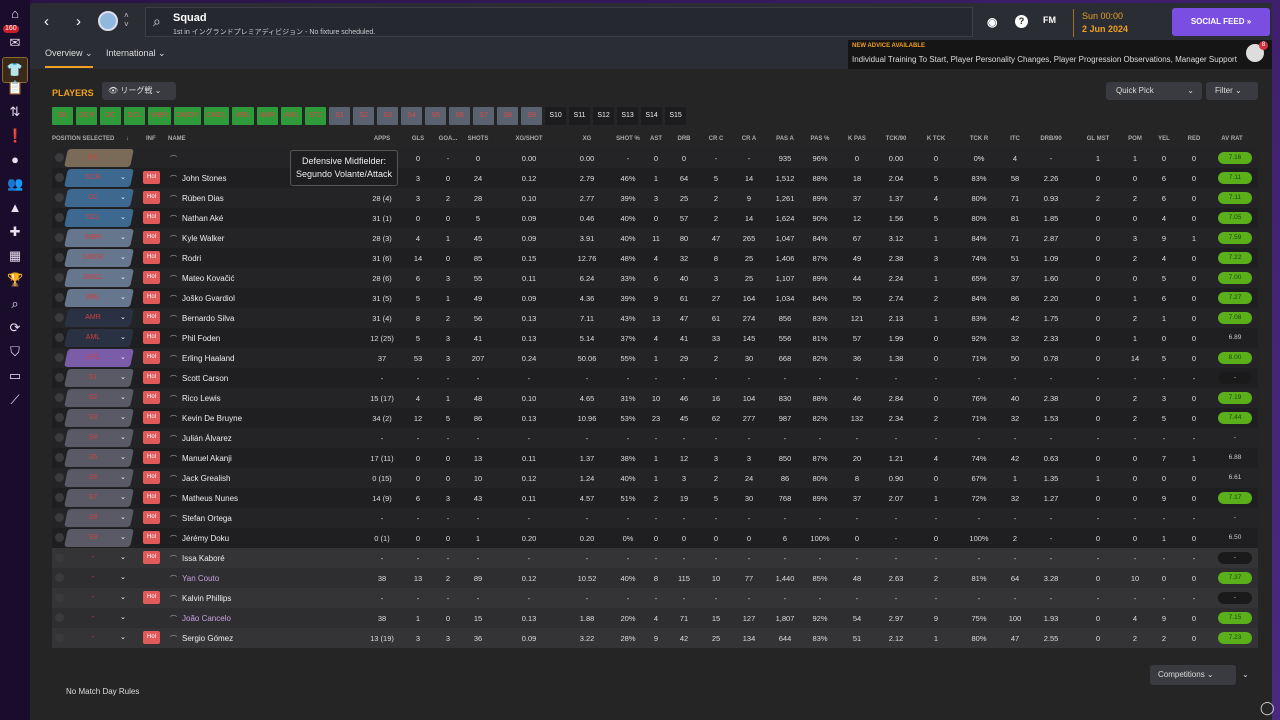 The width and height of the screenshot is (1280, 720). What do you see at coordinates (1193, 675) in the screenshot?
I see `competitions-select: Competitions ⌄` at bounding box center [1193, 675].